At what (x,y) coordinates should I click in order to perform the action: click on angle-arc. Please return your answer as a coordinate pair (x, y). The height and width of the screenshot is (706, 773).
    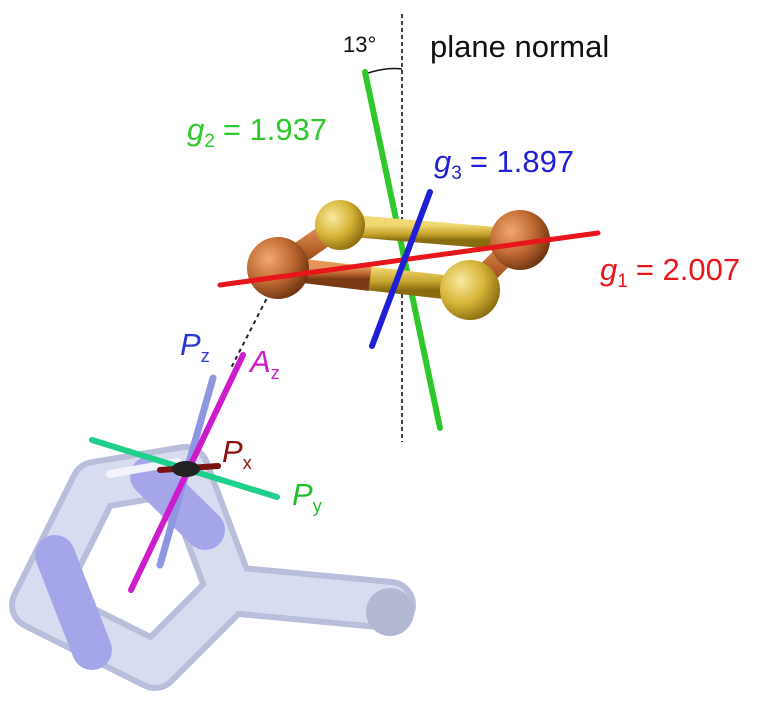
    Looking at the image, I should click on (383, 71).